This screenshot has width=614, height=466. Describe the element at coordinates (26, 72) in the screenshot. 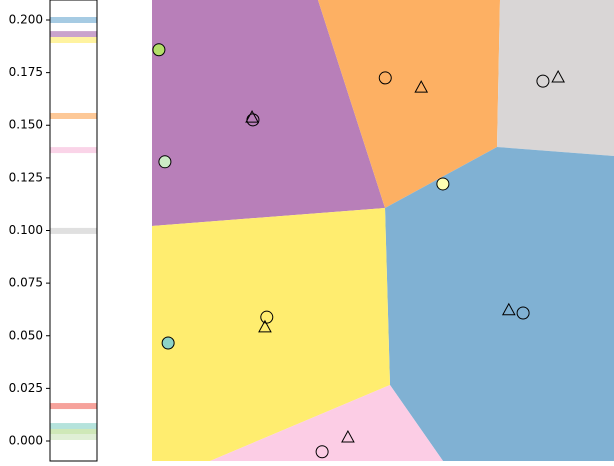

I see `y-tick-label: 0.175` at that location.